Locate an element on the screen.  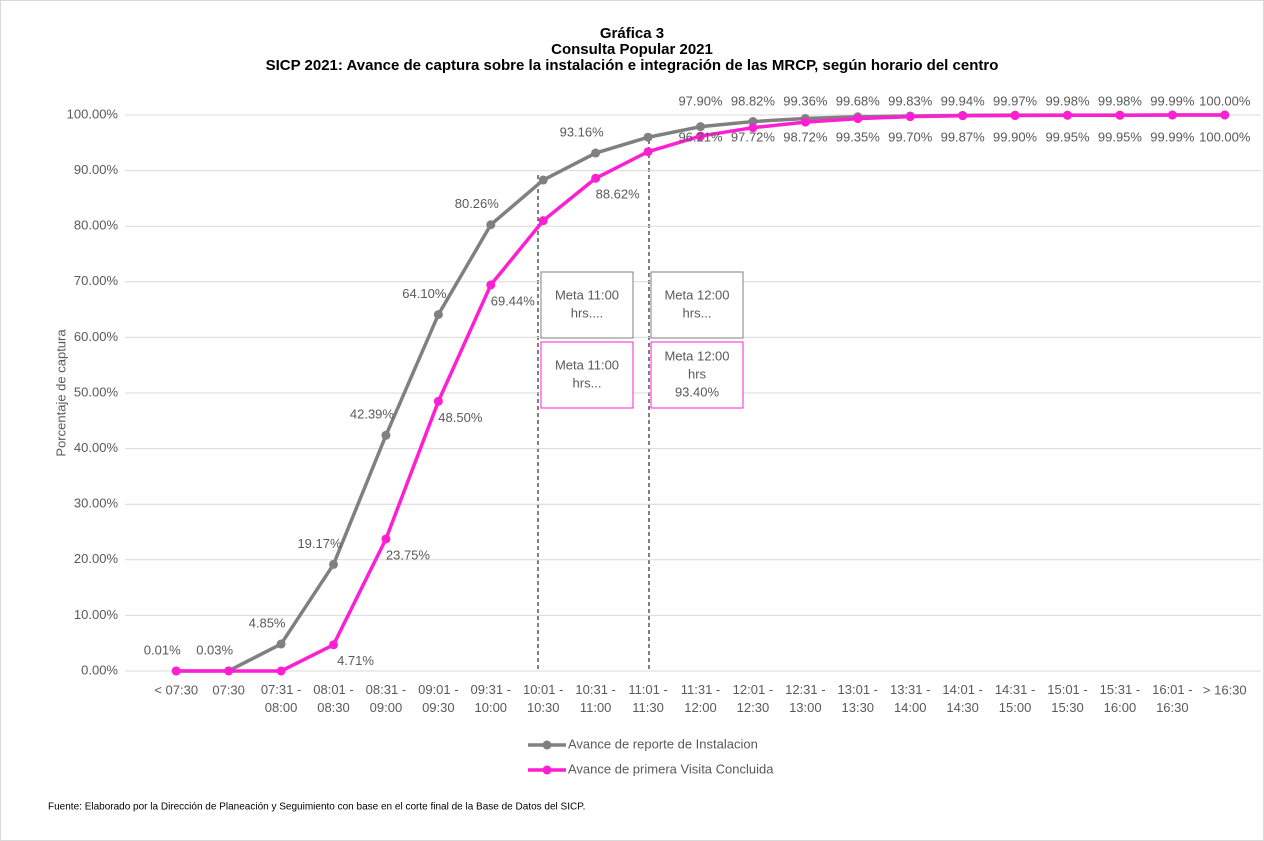
data-label: 99.90% is located at coordinates (1015, 136).